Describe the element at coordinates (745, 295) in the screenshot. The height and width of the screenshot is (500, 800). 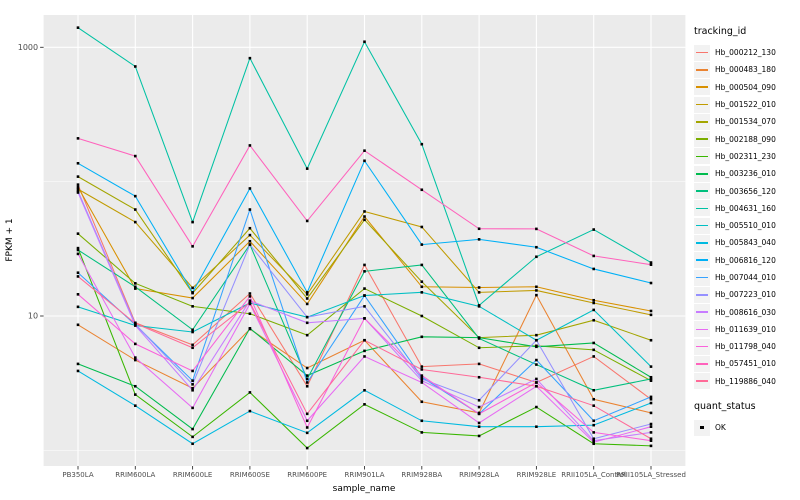
I see `legend-item-label: Hb_007223_010` at that location.